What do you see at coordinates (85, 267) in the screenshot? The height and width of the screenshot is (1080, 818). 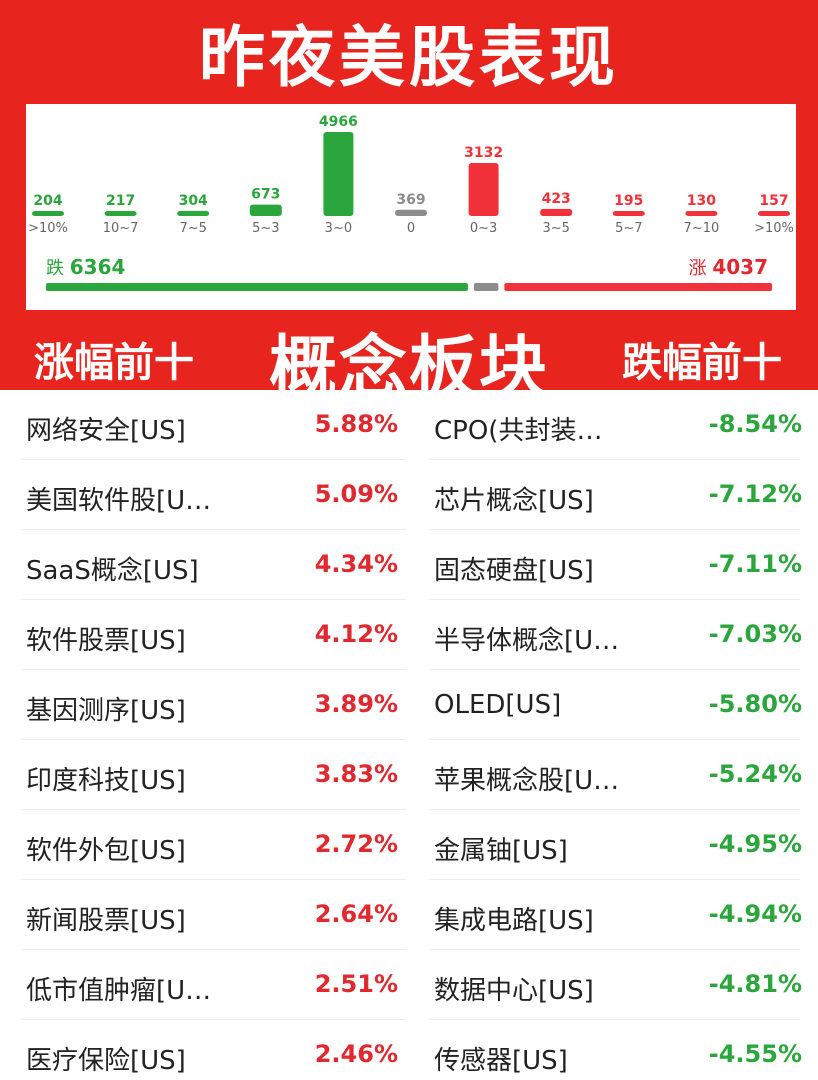 I see `down-count-label: 跌 6364` at bounding box center [85, 267].